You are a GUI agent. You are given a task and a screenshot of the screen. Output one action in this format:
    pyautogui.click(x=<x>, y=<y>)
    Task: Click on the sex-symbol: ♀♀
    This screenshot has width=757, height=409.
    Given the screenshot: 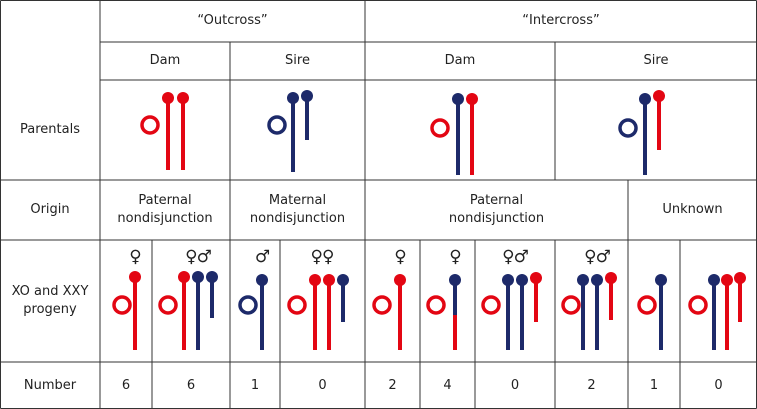 What is the action you would take?
    pyautogui.click(x=322, y=257)
    